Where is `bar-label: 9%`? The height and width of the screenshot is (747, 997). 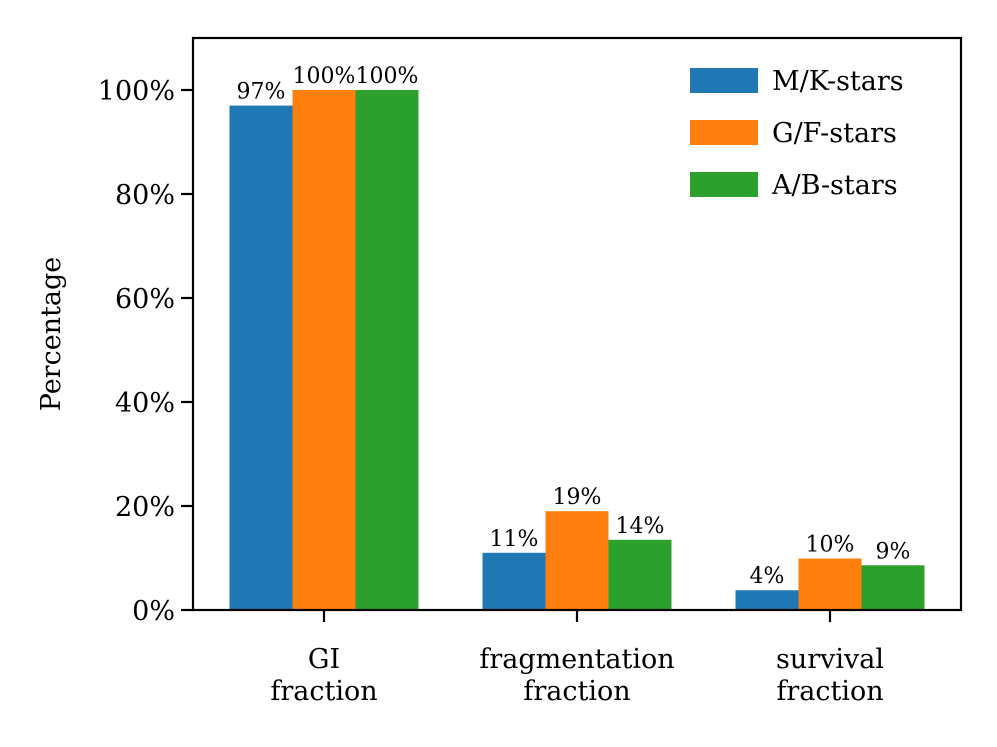 bar-label: 9% is located at coordinates (893, 551).